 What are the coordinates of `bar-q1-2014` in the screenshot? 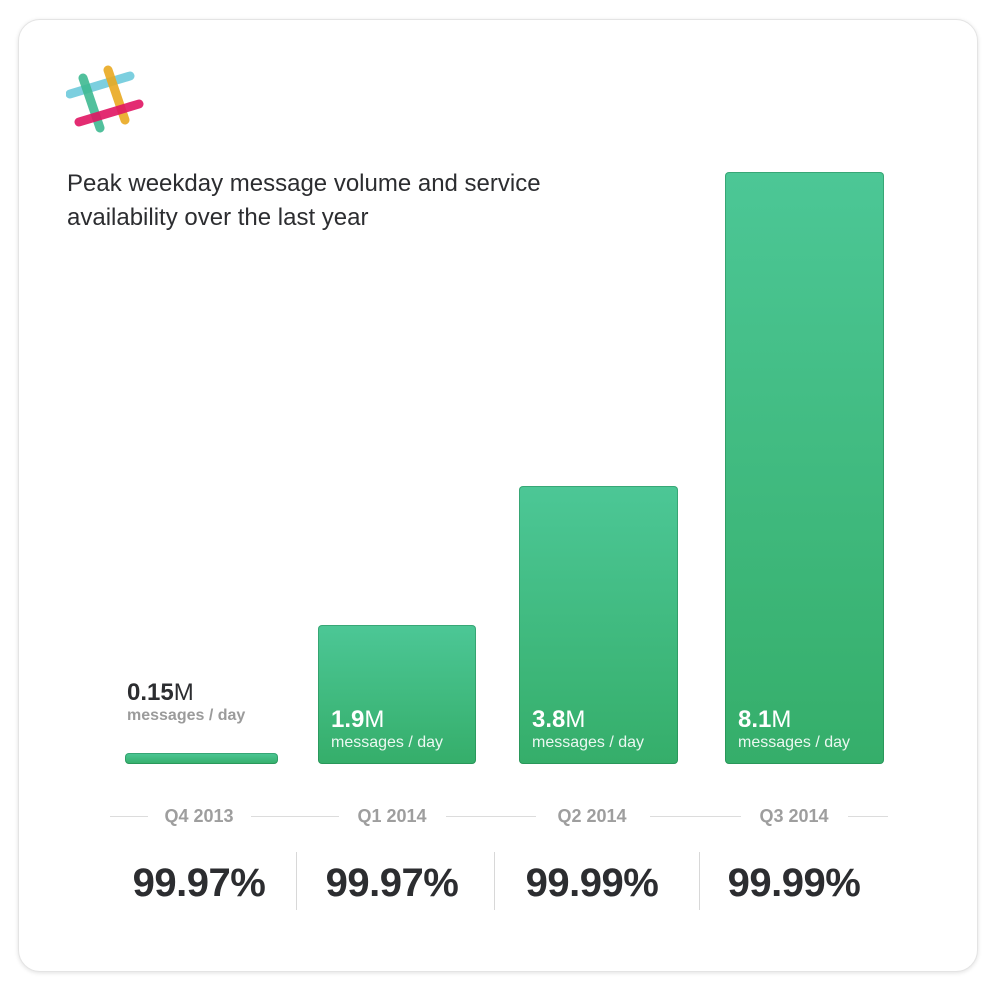 It's located at (397, 694).